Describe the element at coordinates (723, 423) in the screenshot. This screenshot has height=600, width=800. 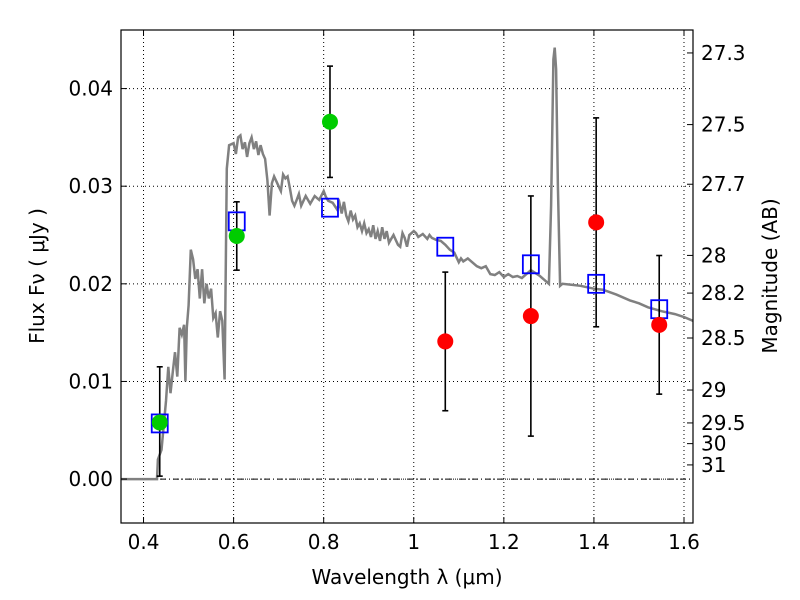
I see `y2-tick-label: 29.5` at that location.